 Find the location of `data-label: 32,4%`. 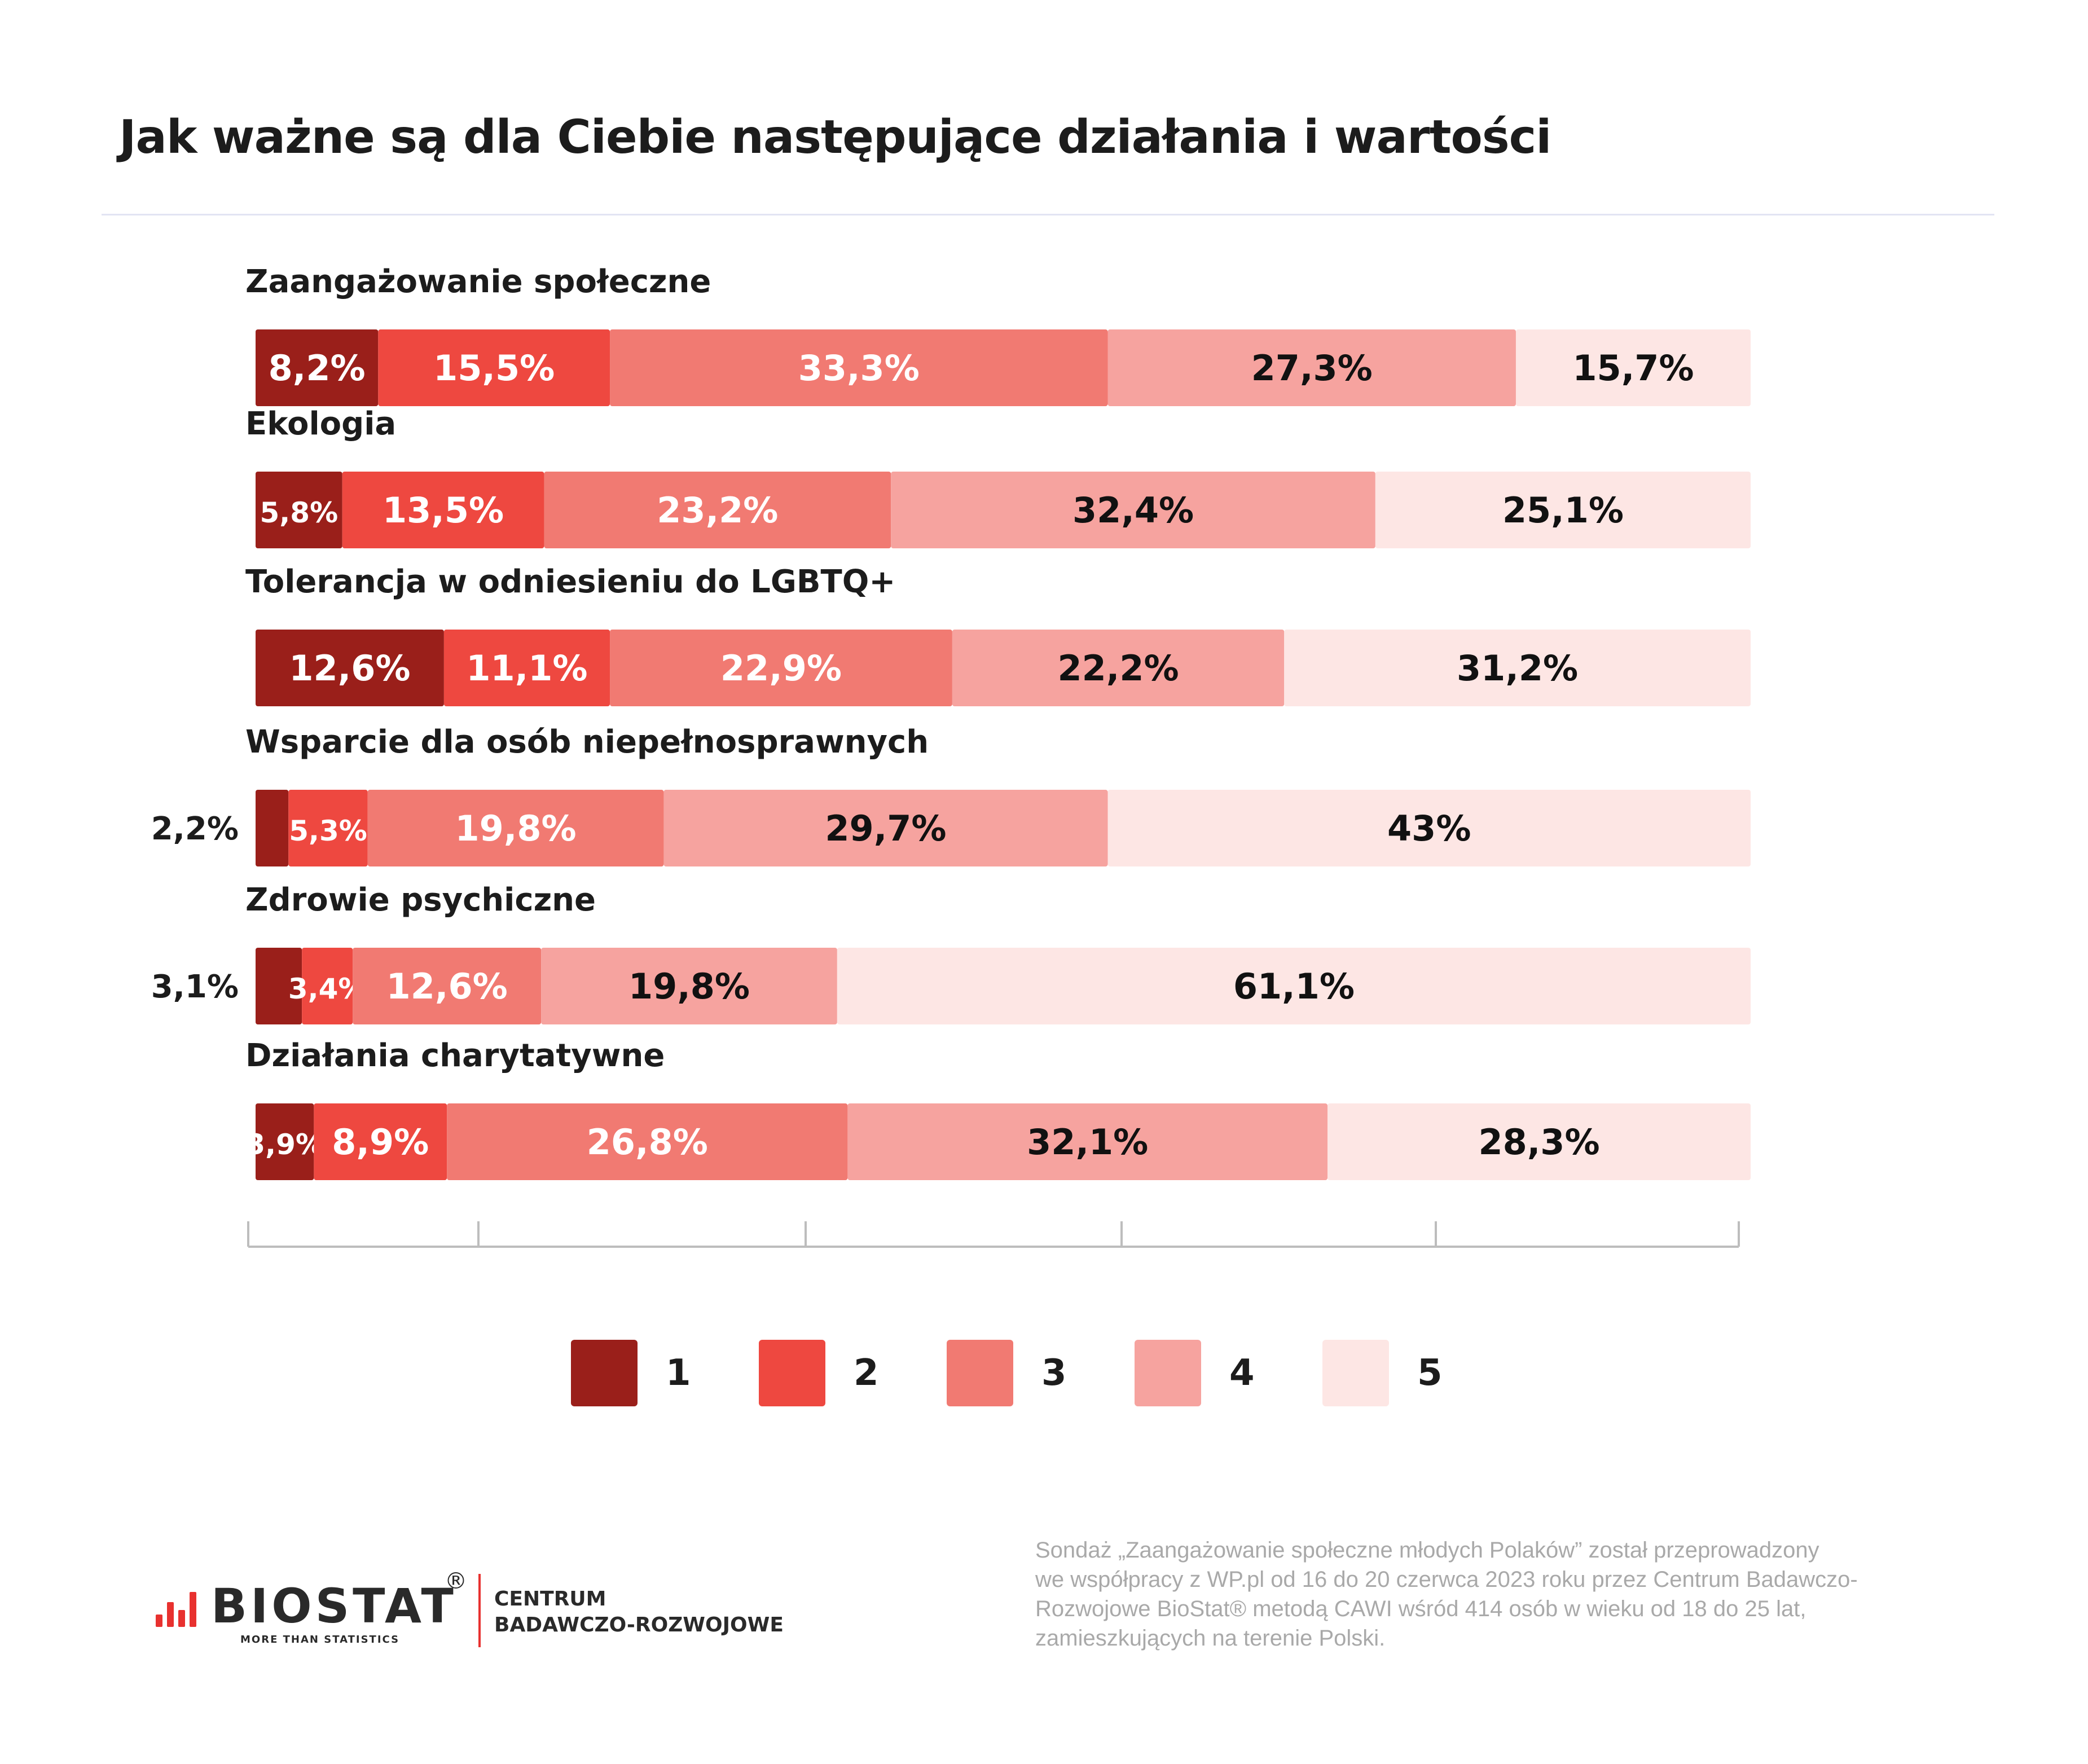

data-label: 32,4% is located at coordinates (1133, 511).